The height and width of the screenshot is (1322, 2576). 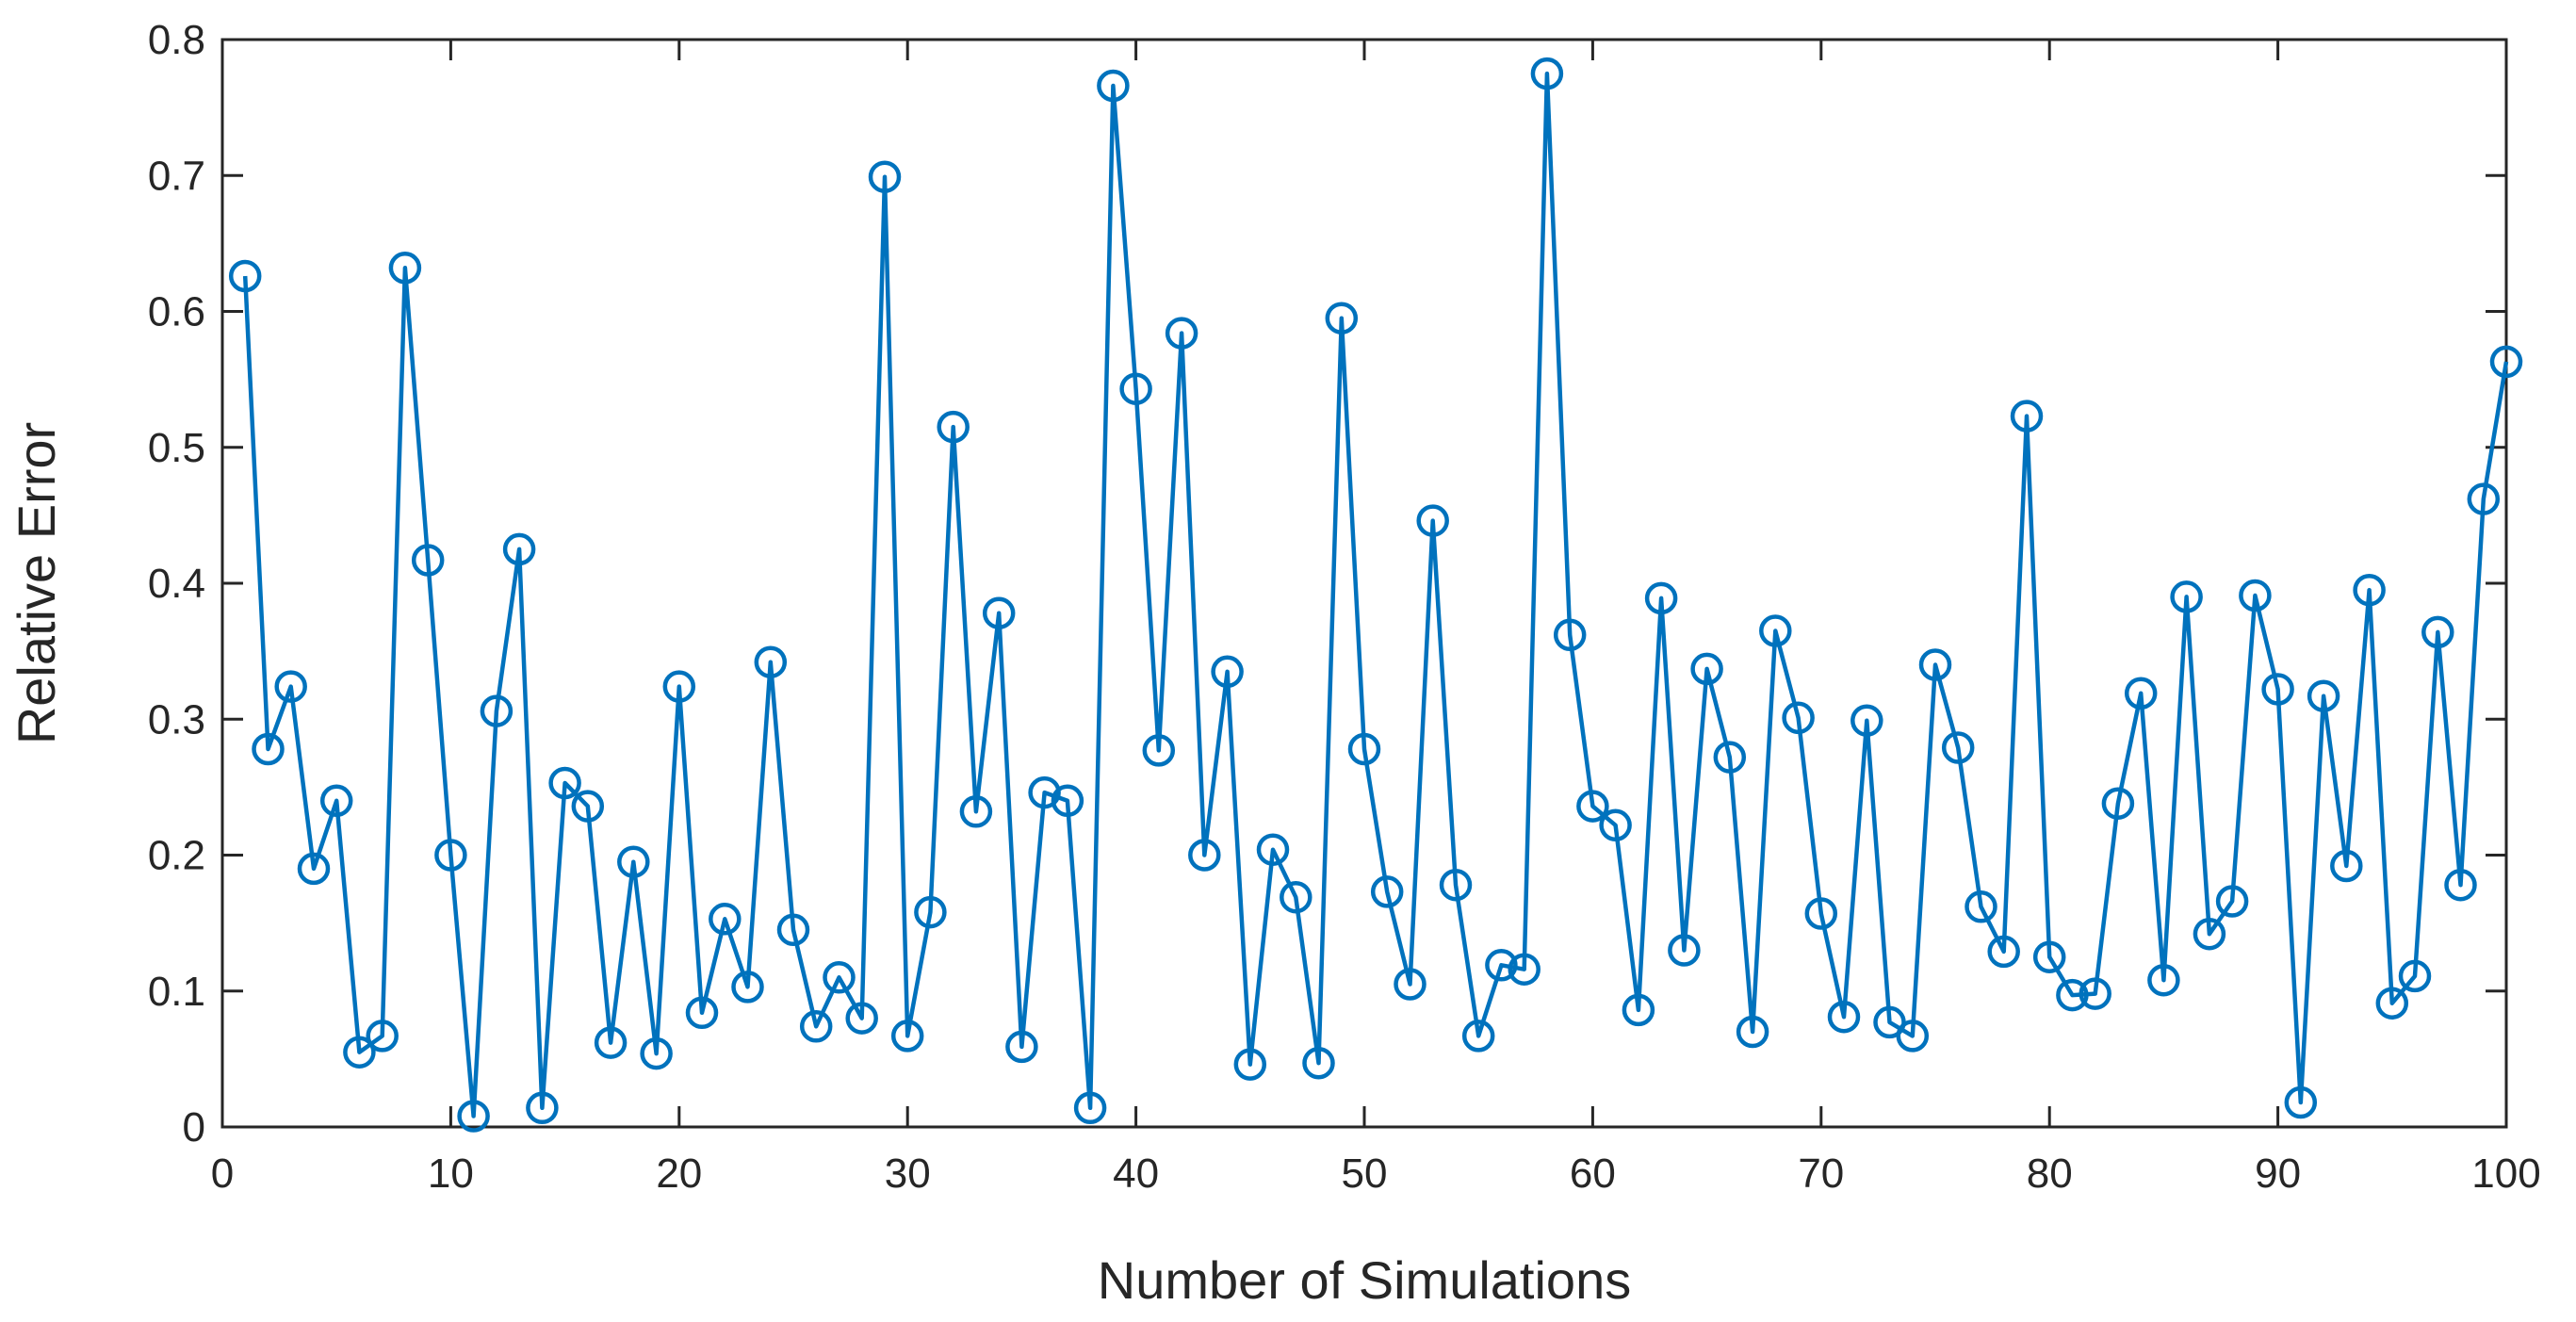 I want to click on x-tick-label: 80, so click(x=2050, y=1174).